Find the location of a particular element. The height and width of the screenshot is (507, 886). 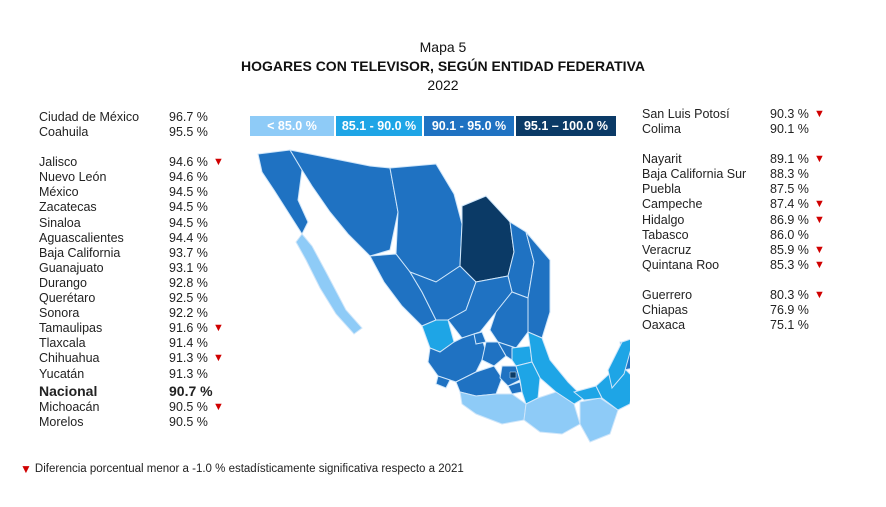

state-name: Guerrero is located at coordinates (667, 294).